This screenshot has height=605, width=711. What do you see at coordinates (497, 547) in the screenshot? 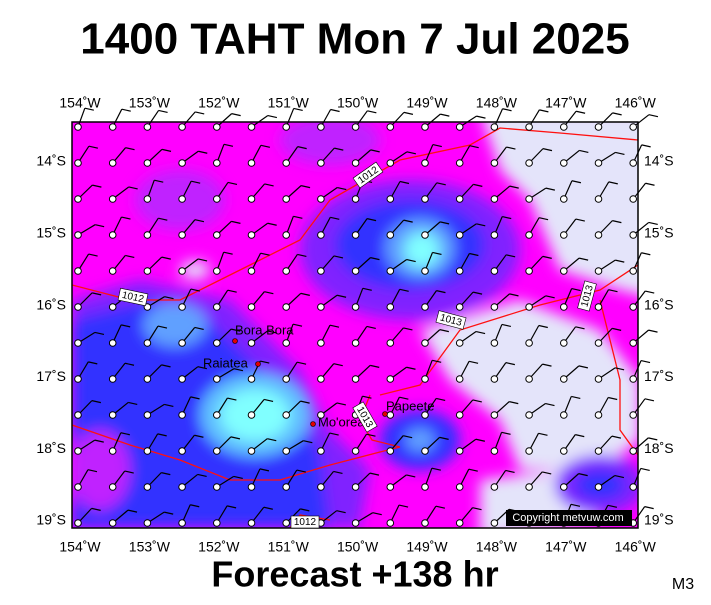
I see `lon-label-bottom: 148˚W` at bounding box center [497, 547].